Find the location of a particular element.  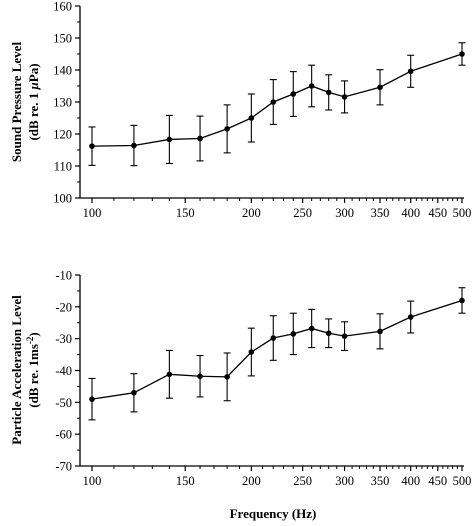

y-tick-label: -50 is located at coordinates (63, 403).